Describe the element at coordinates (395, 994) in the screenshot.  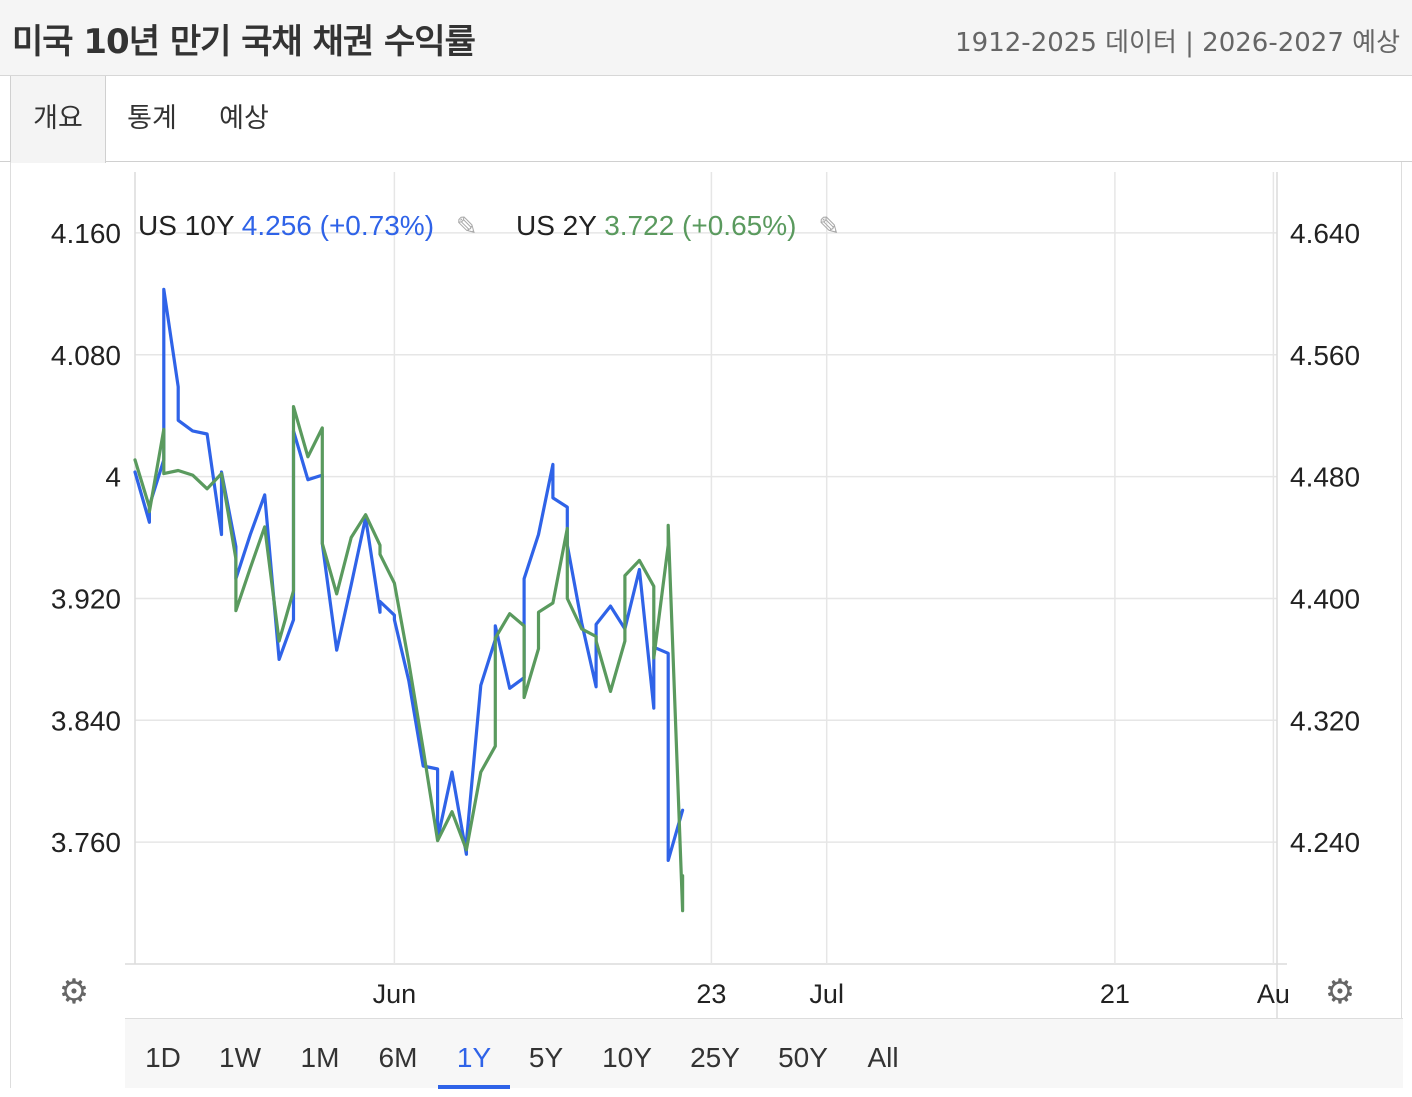
I see `x-tick-label: Jun` at that location.